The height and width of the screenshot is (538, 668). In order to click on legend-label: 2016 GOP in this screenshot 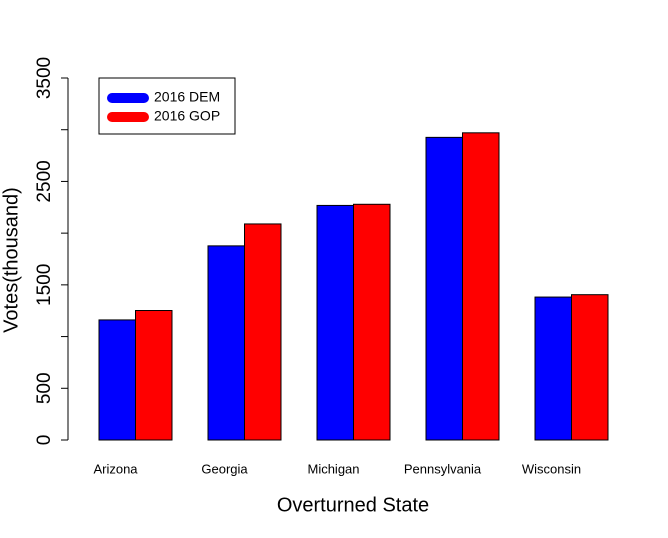, I will do `click(187, 116)`.